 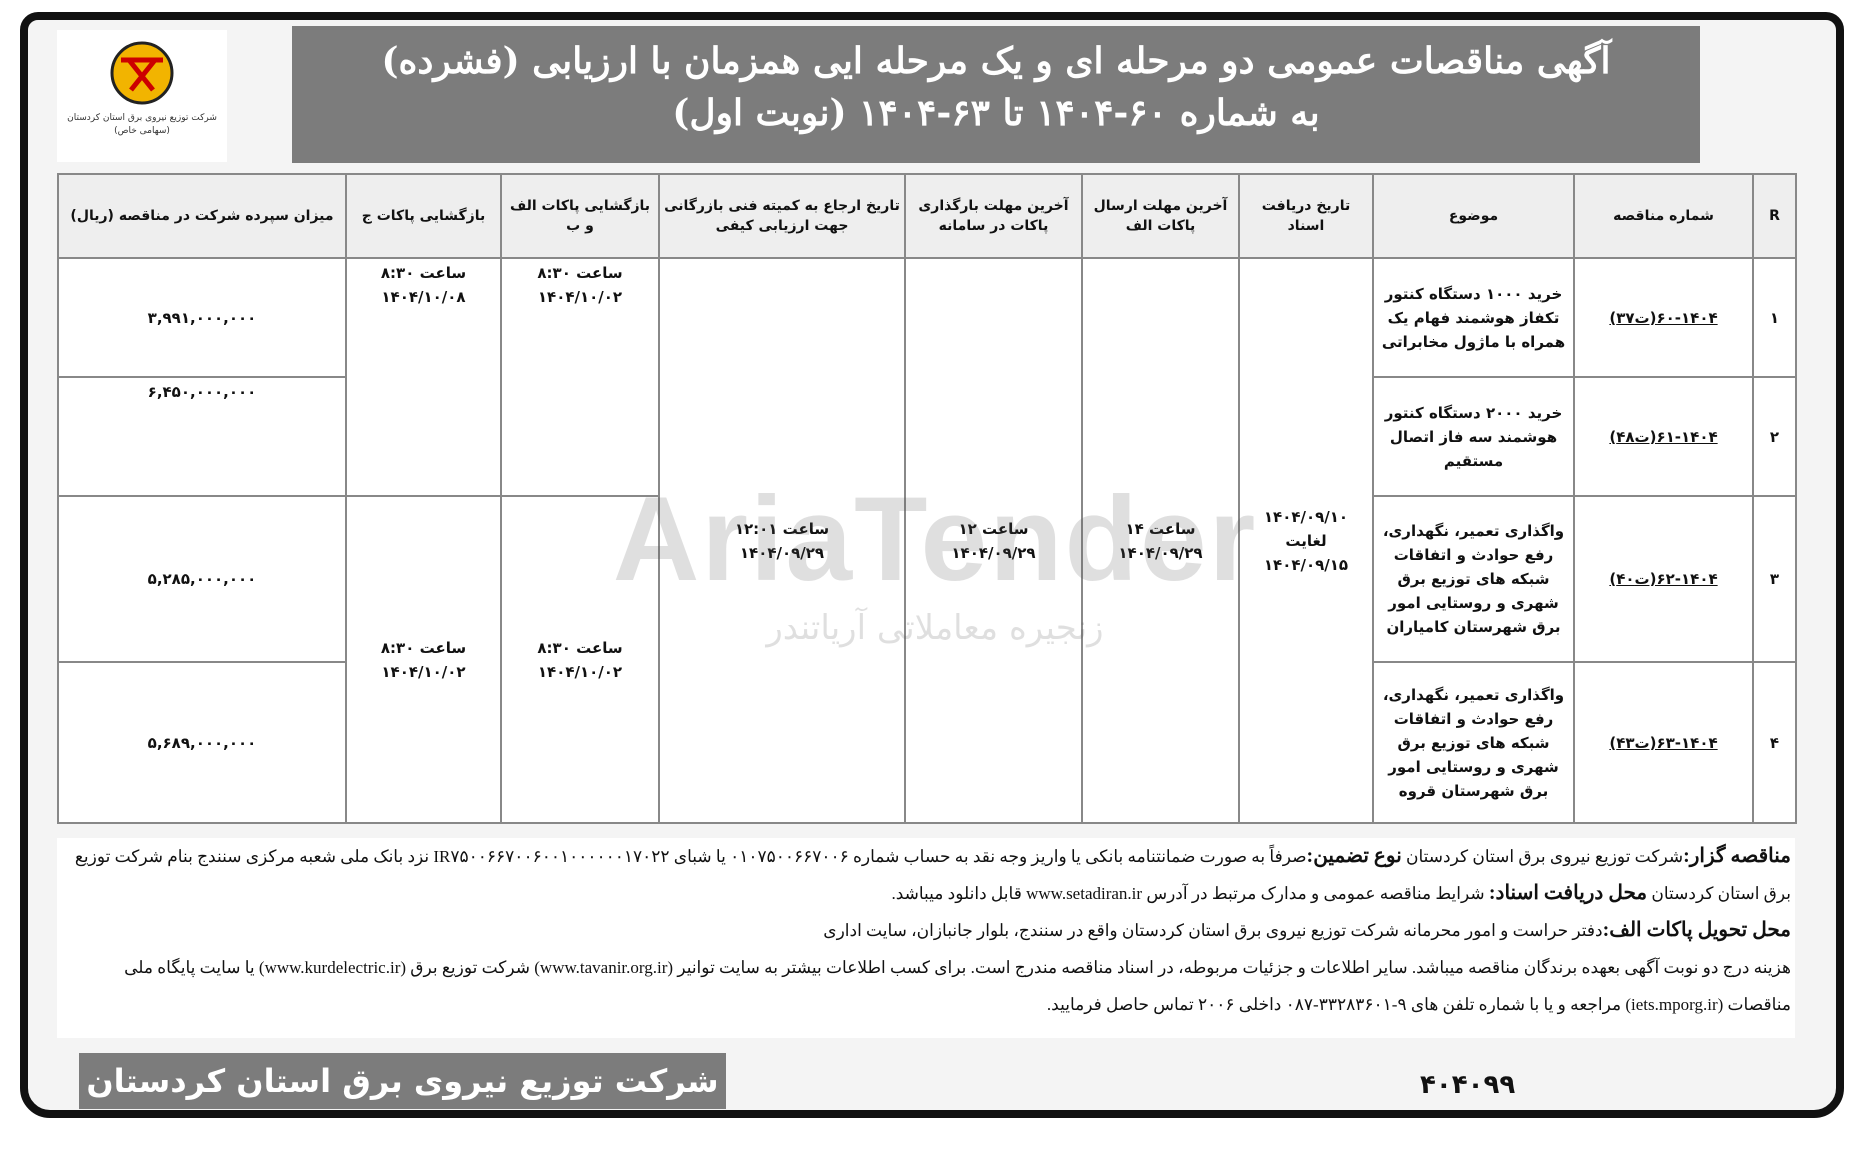 What do you see at coordinates (402, 1081) in the screenshot?
I see `footer-company-name: شرکت توزیع نیروی برق استان کردستان` at bounding box center [402, 1081].